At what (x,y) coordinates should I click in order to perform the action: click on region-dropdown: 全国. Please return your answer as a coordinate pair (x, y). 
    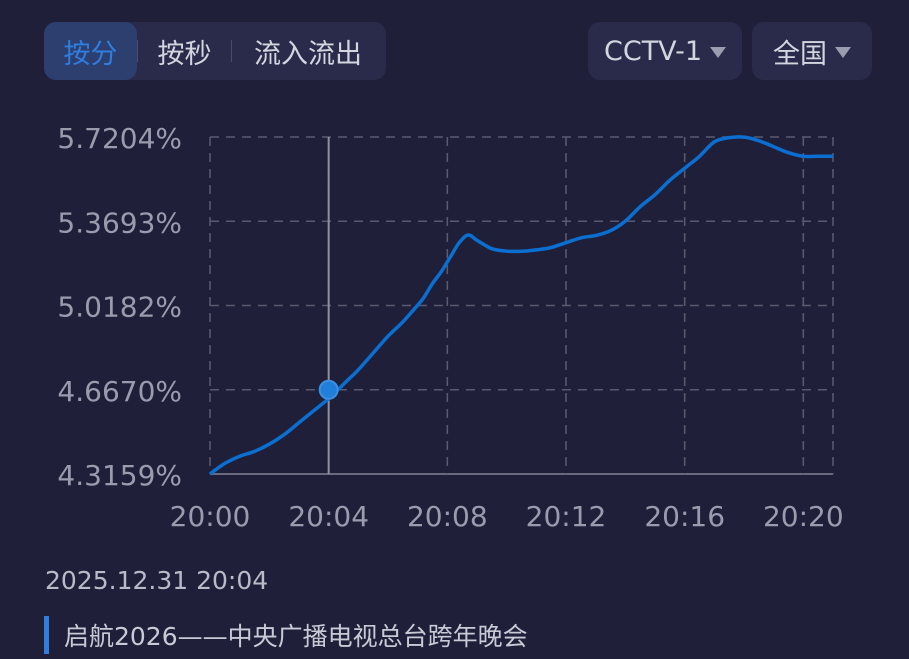
    Looking at the image, I should click on (812, 51).